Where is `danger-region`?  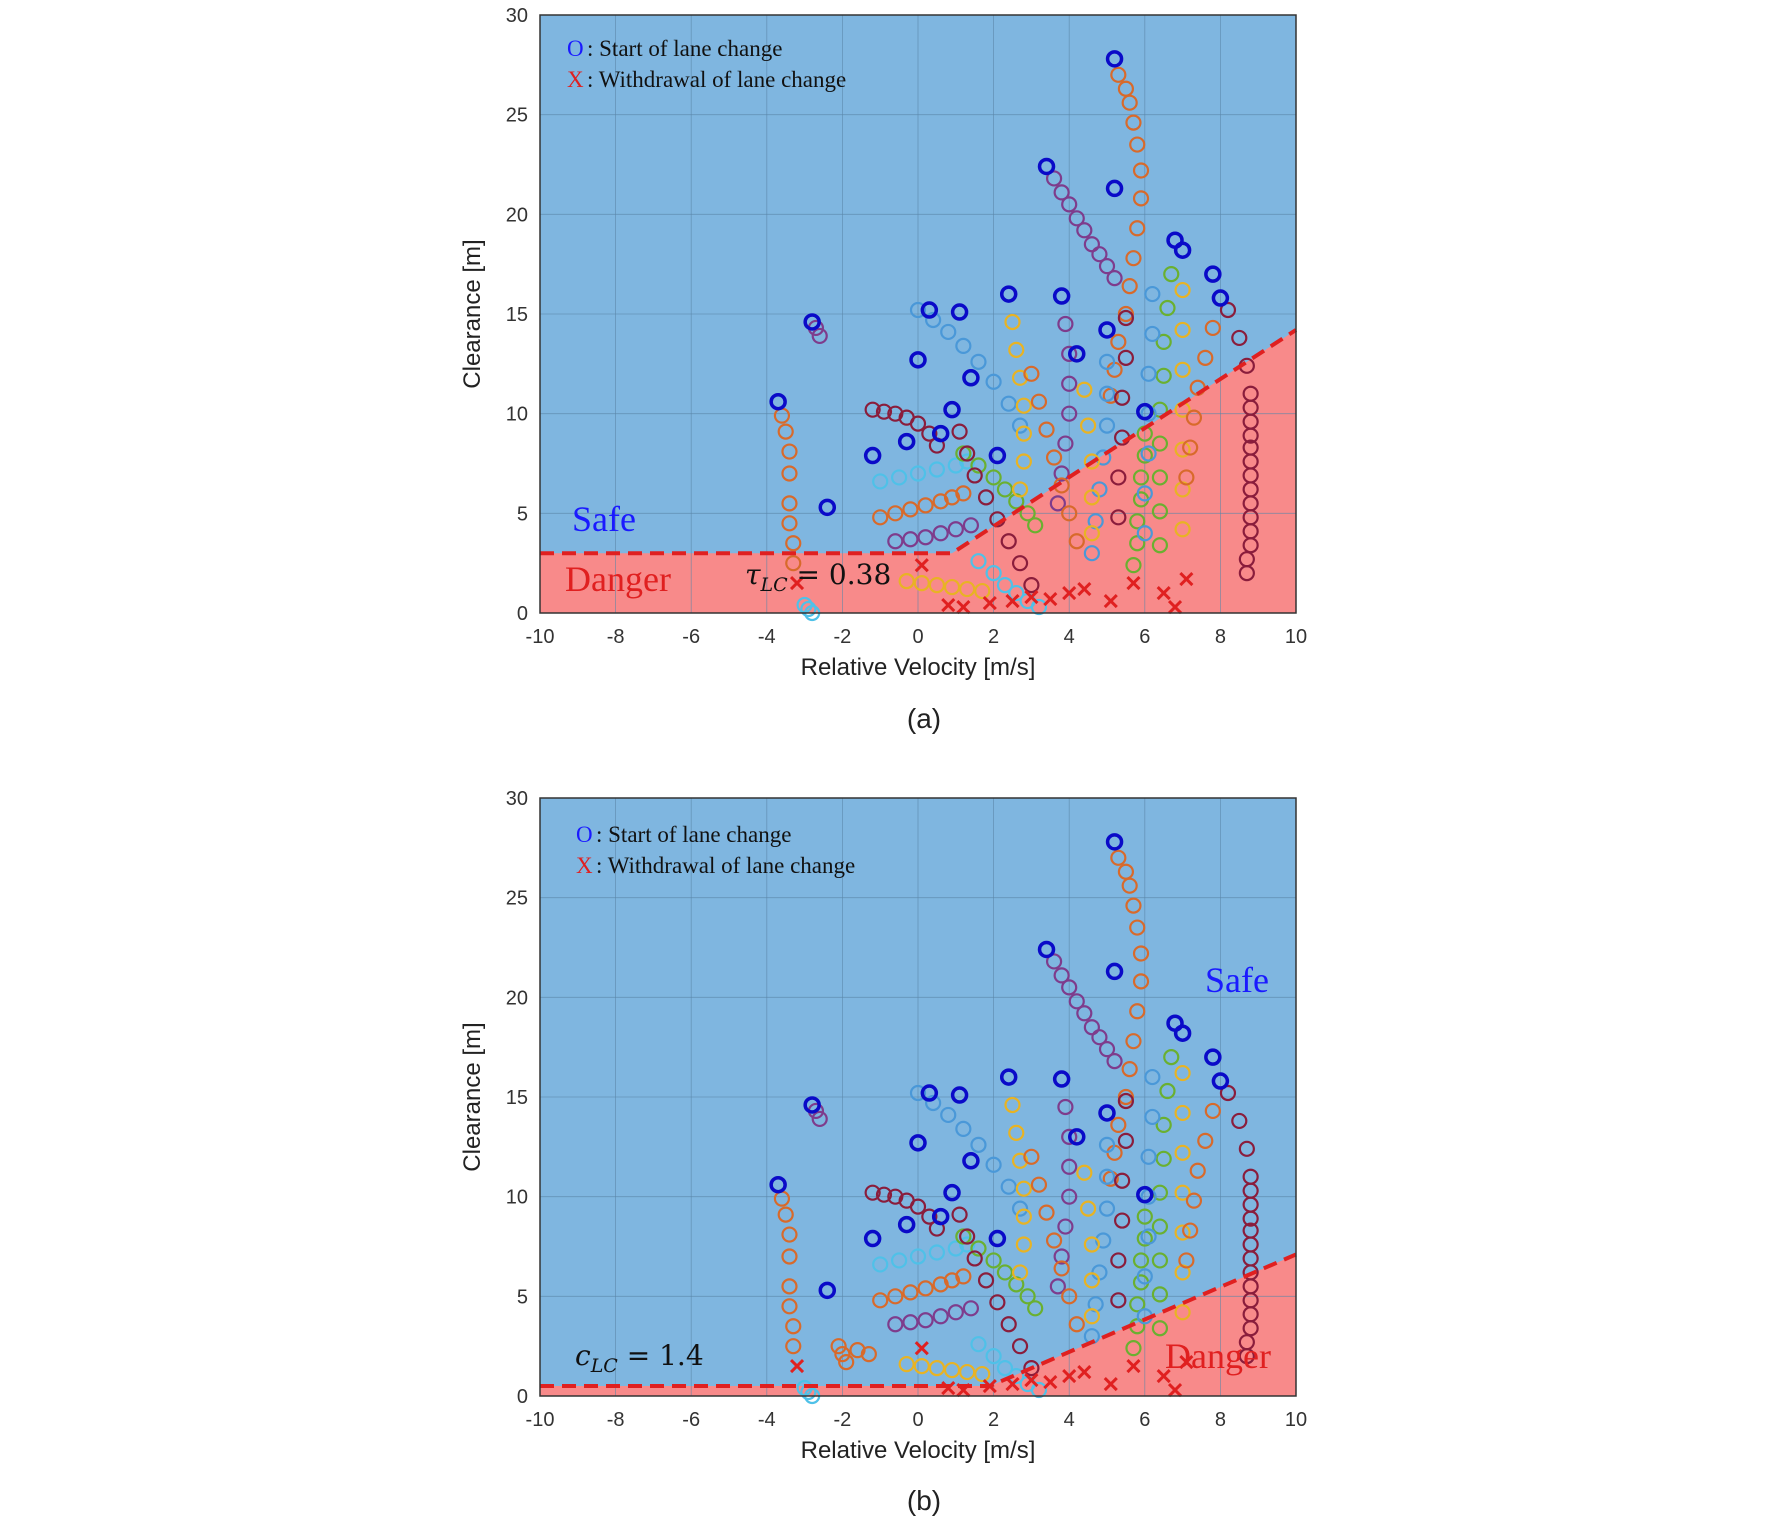
danger-region is located at coordinates (918, 471).